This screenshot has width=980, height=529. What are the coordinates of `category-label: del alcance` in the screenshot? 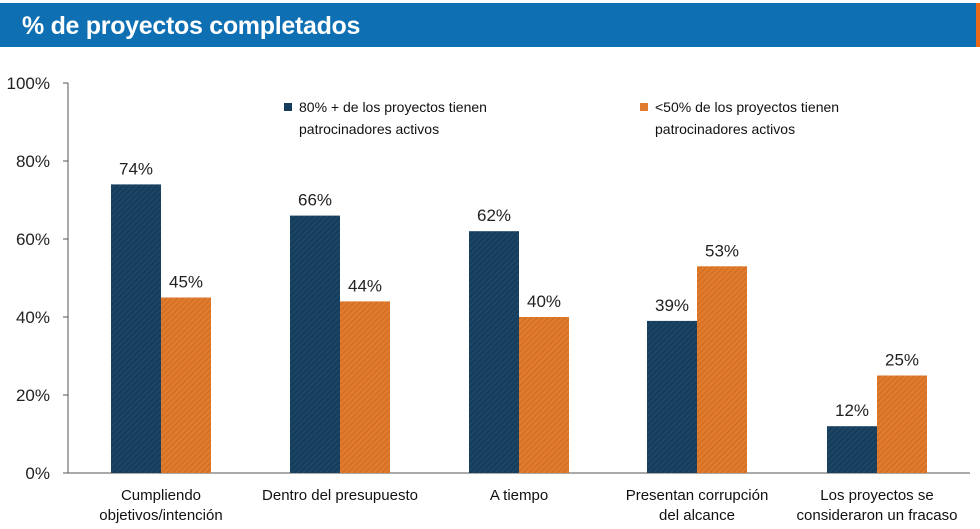 It's located at (697, 515).